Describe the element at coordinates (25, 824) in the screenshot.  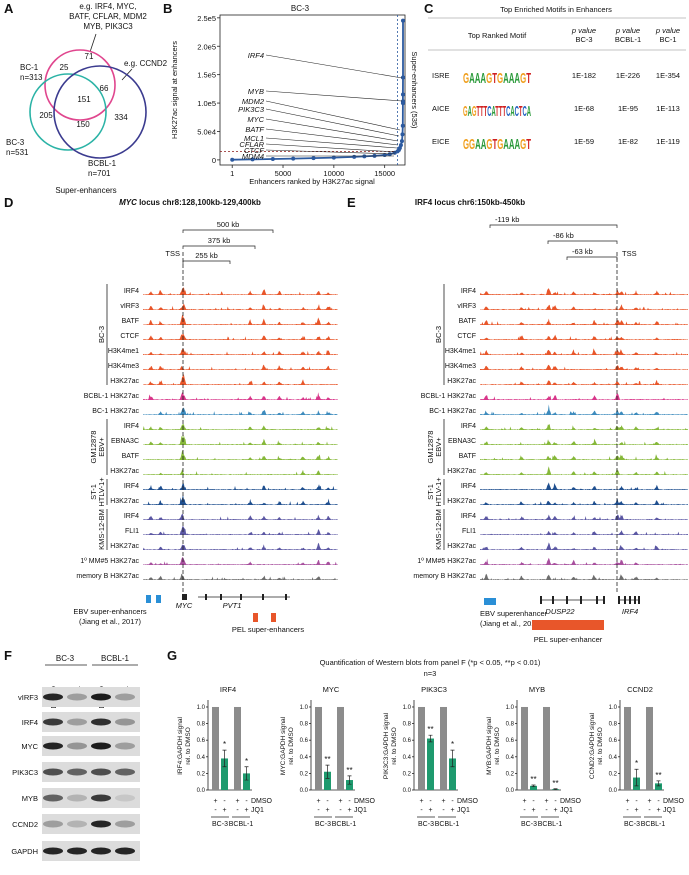
I see `protein-label: CCND2` at that location.